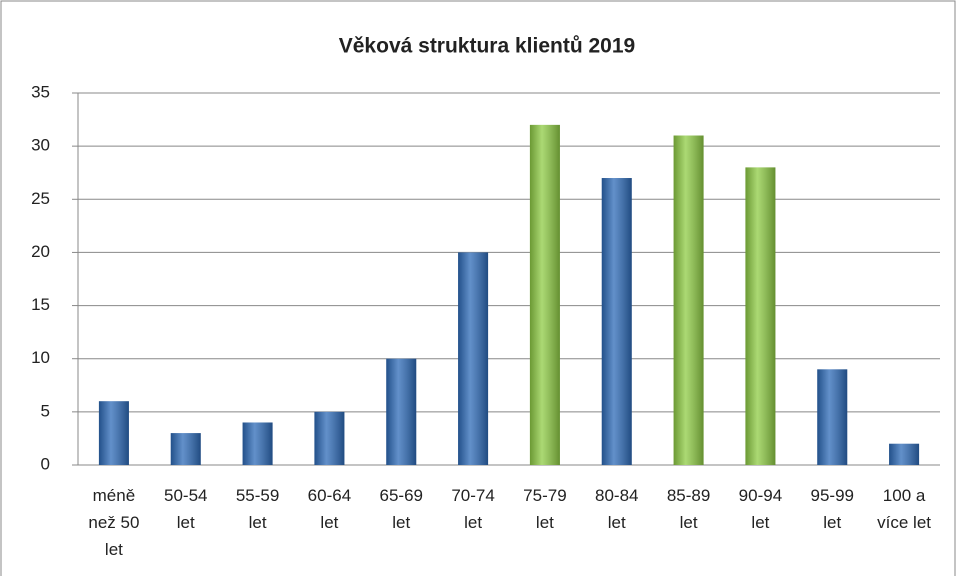  Describe the element at coordinates (40, 357) in the screenshot. I see `y-tick-label: 10` at that location.